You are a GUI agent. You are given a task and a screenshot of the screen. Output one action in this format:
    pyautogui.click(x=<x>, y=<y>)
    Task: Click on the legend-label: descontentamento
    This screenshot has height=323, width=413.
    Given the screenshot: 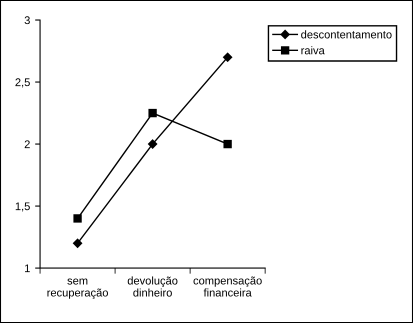 What is the action you would take?
    pyautogui.click(x=346, y=34)
    